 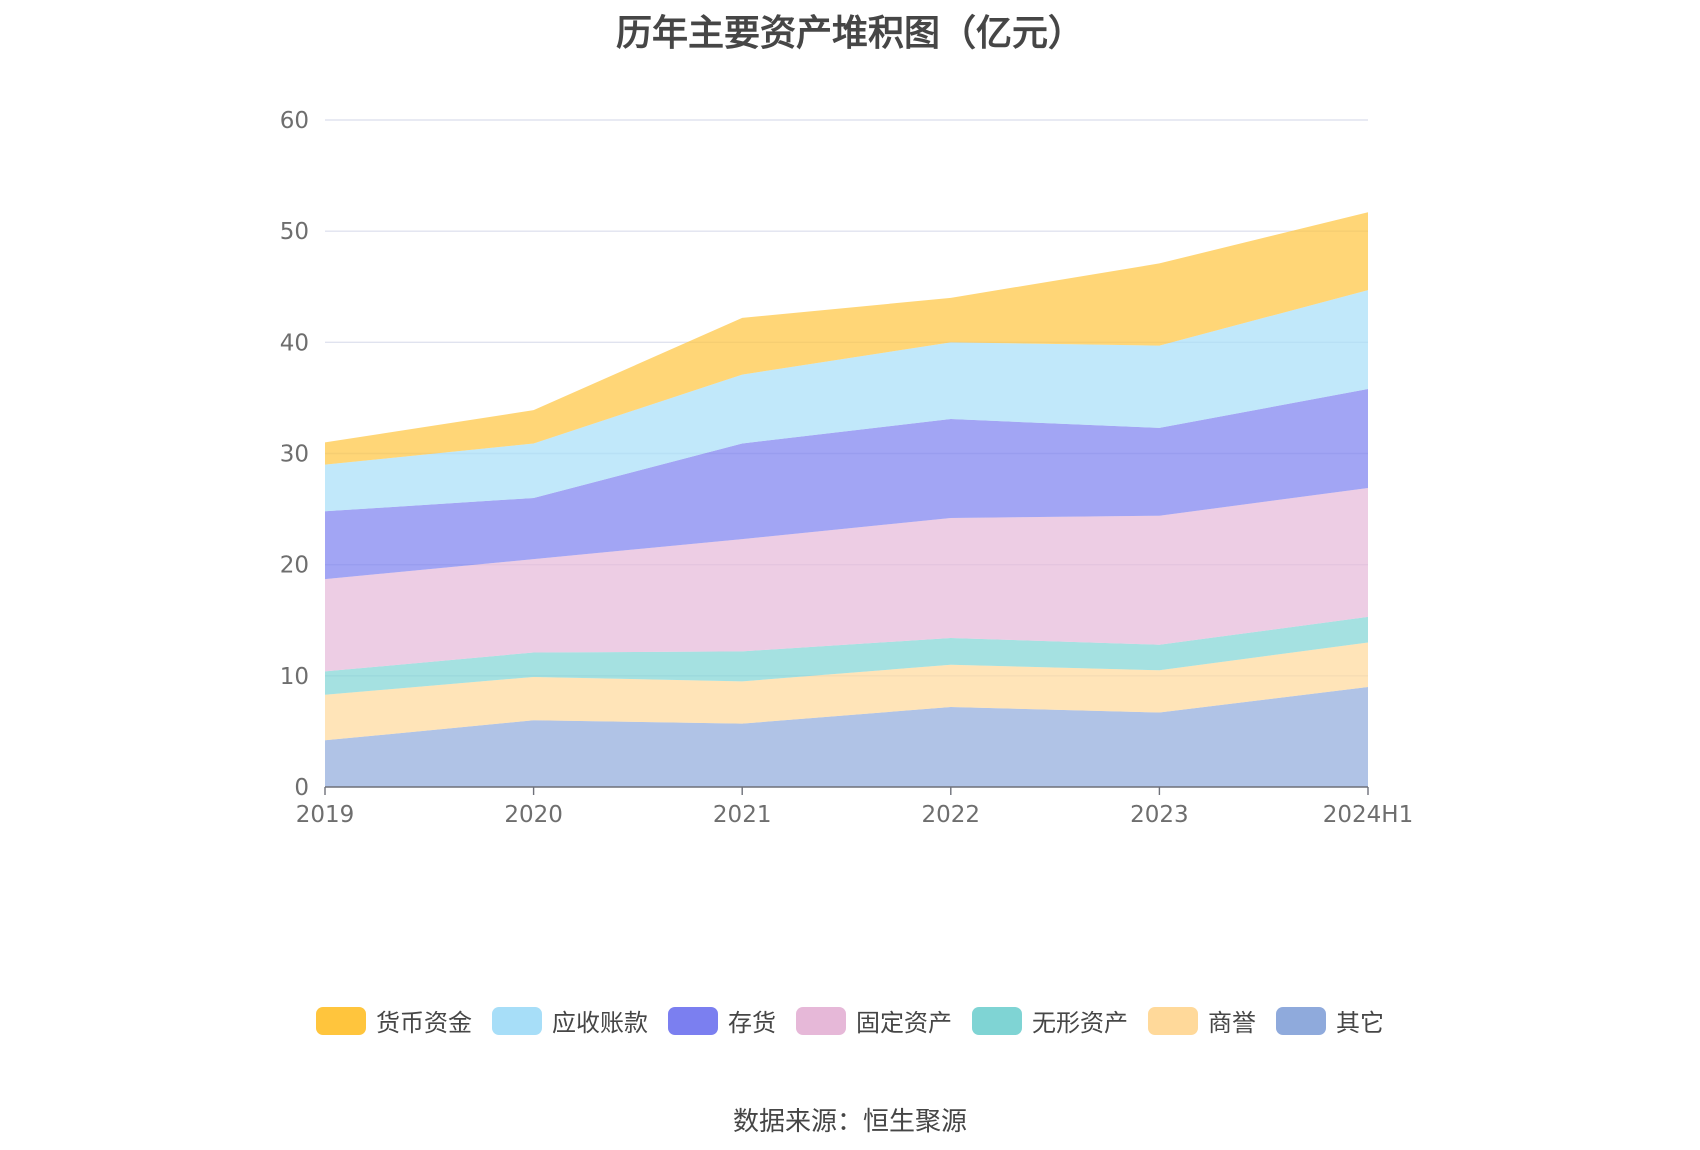 What do you see at coordinates (325, 815) in the screenshot?
I see `x-tick-label: 2019` at bounding box center [325, 815].